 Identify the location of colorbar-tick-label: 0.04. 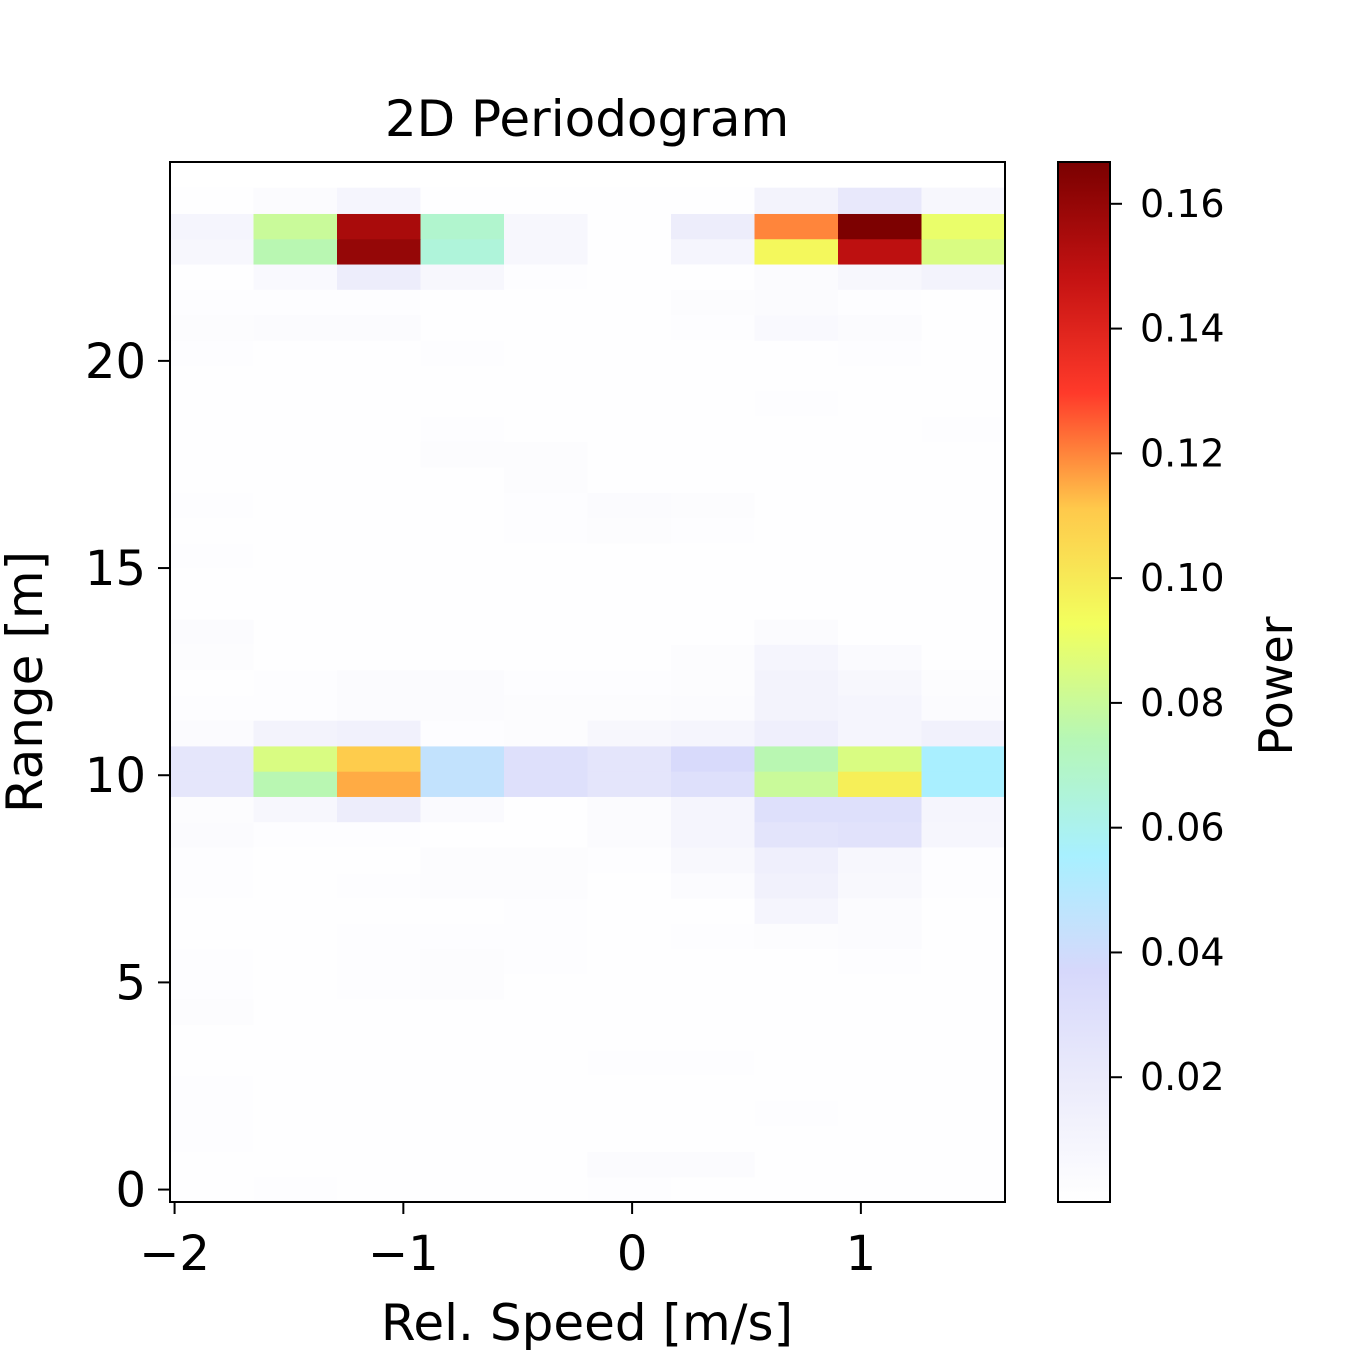
(1182, 952).